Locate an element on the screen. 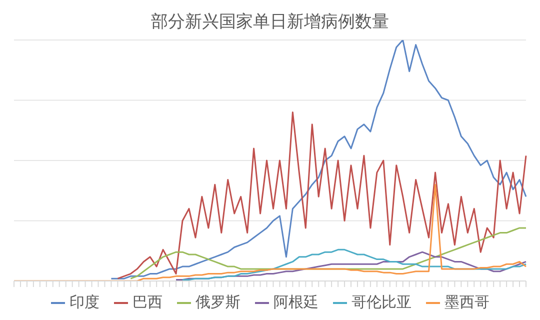 The width and height of the screenshot is (540, 320). legend-label: 俄罗斯 is located at coordinates (218, 302).